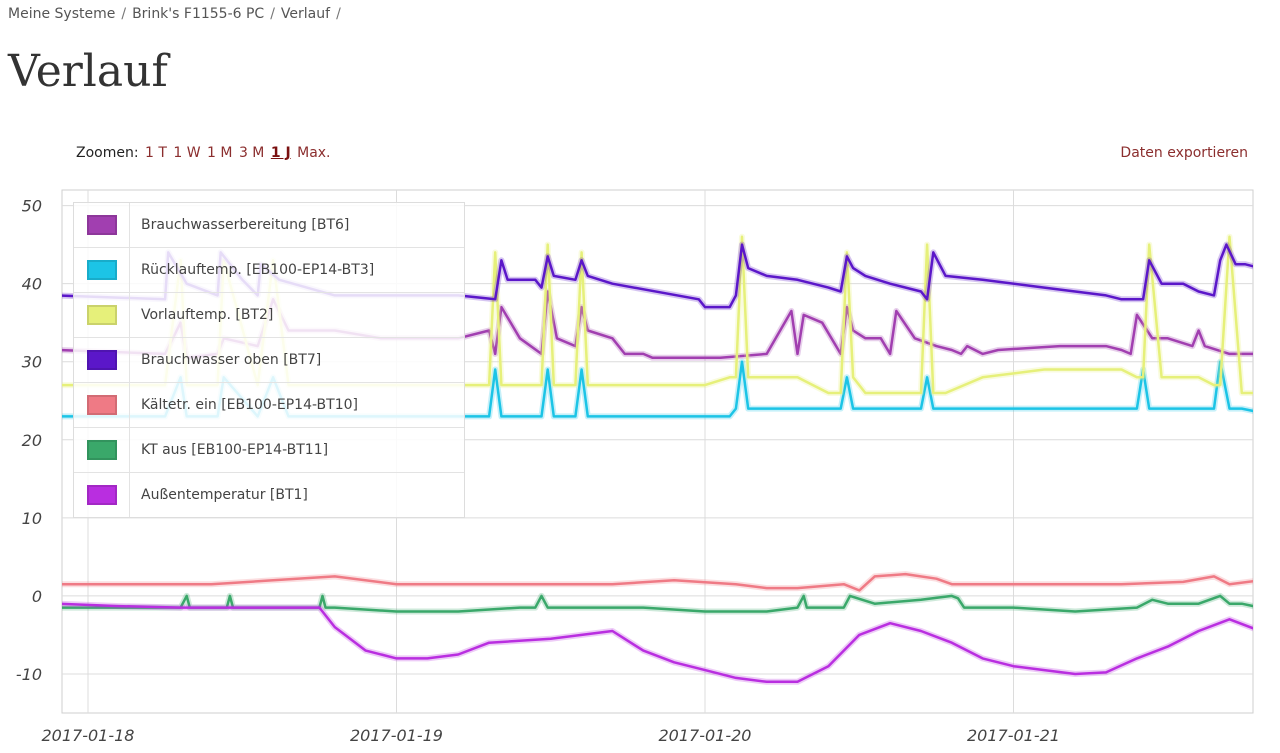 Image resolution: width=1280 pixels, height=753 pixels. What do you see at coordinates (198, 14) in the screenshot?
I see `breadcrumb-item-device: Brink's F1155-6 PC` at bounding box center [198, 14].